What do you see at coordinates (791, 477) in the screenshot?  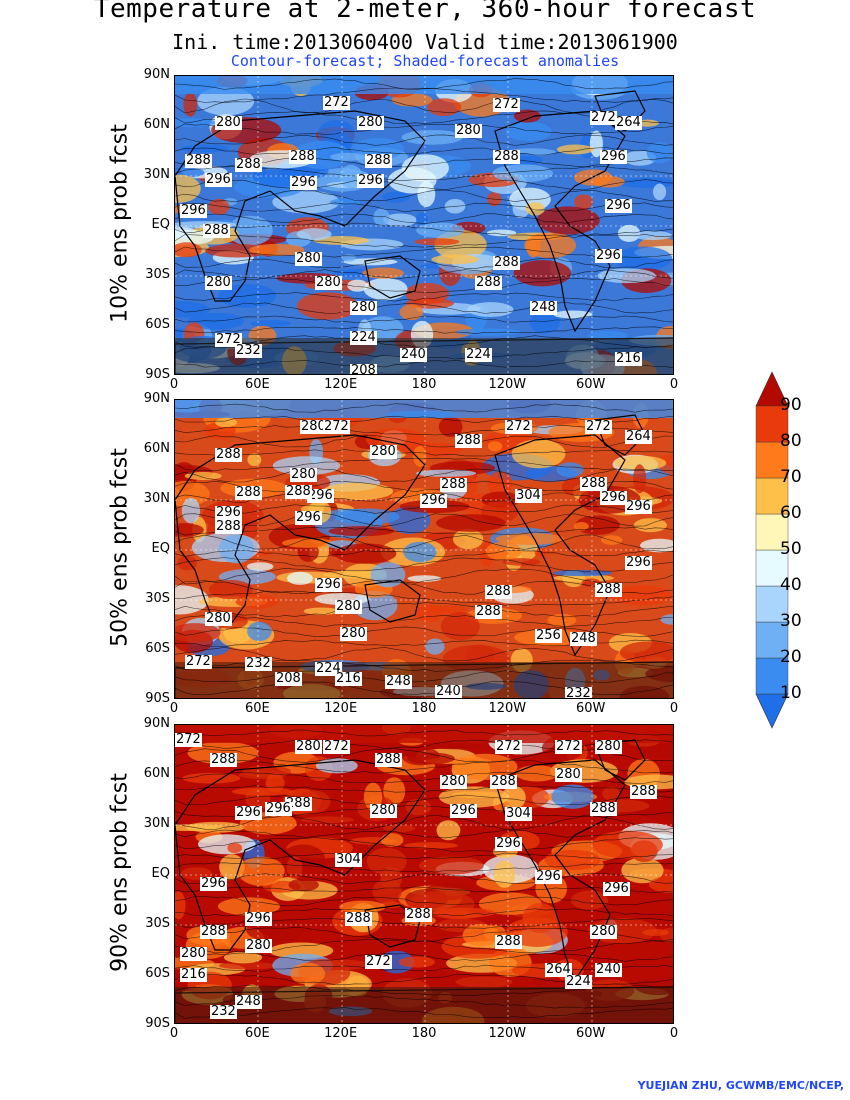 I see `colorbar-tick-label: 70` at bounding box center [791, 477].